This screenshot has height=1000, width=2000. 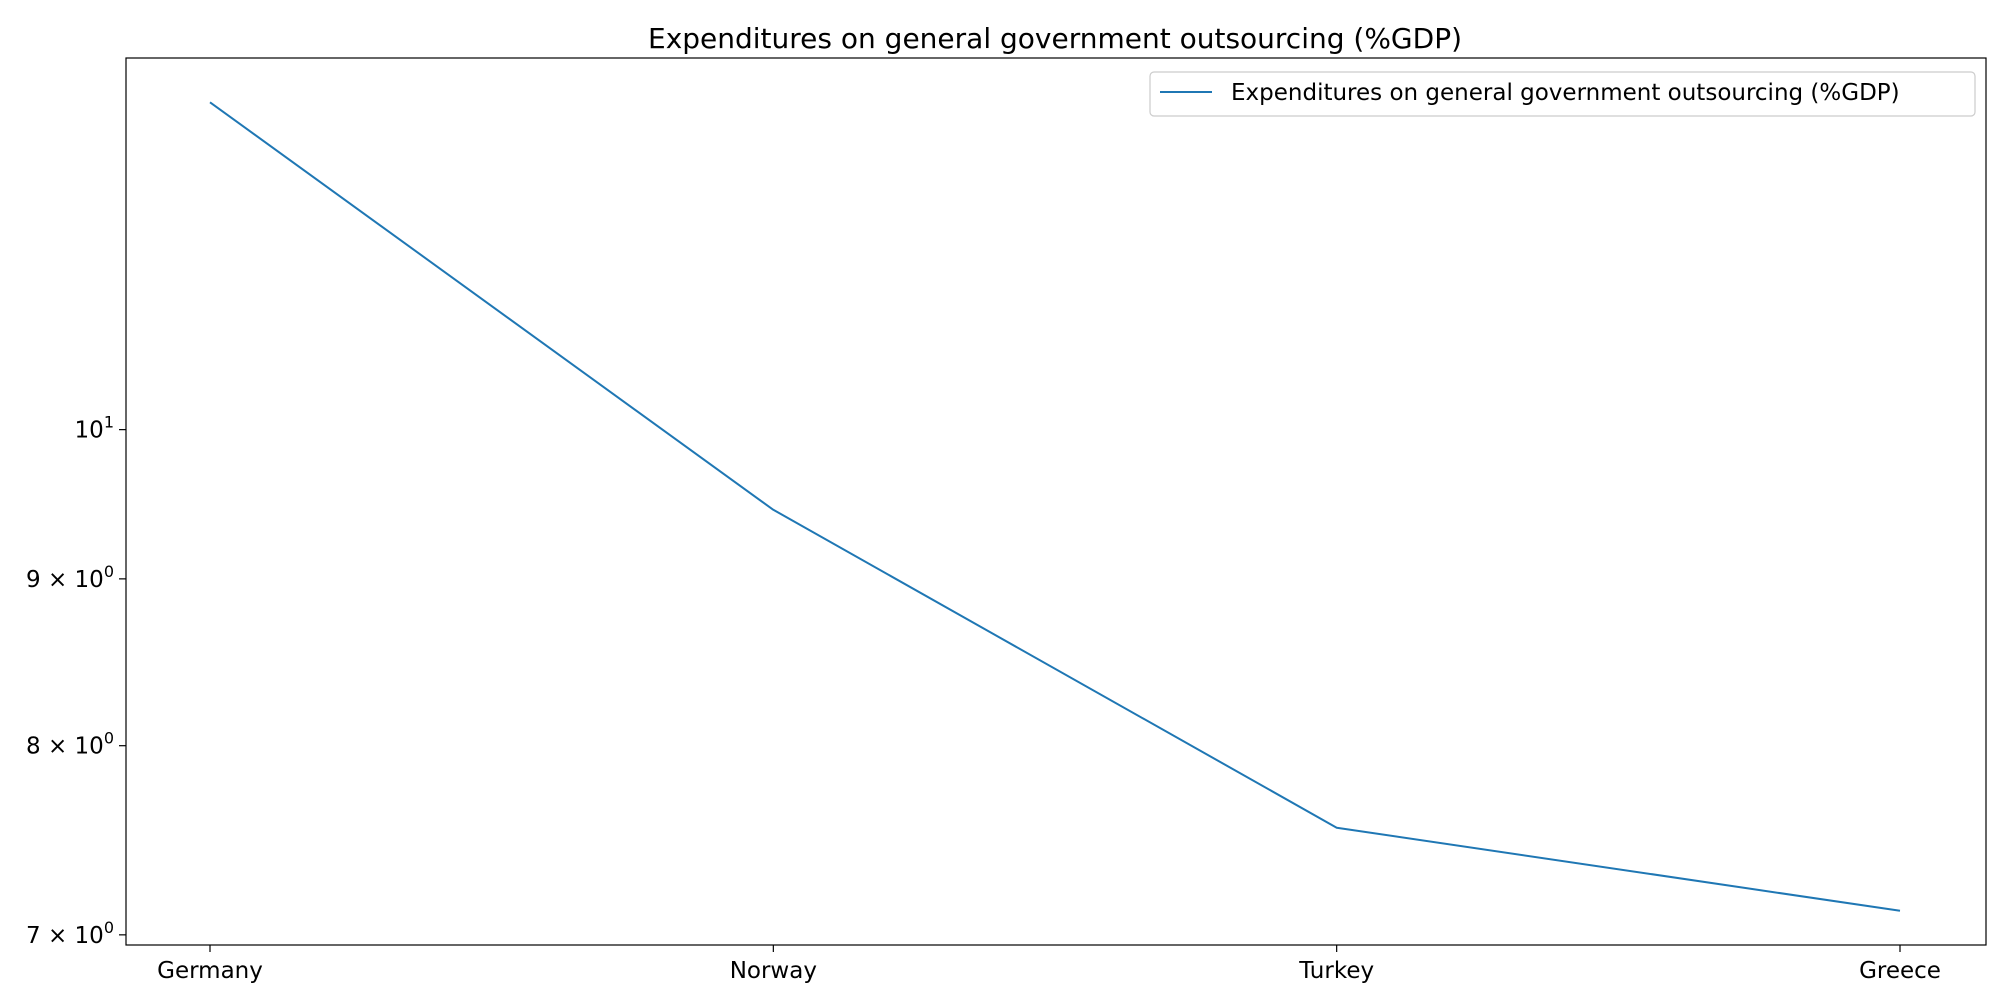 What do you see at coordinates (1049, 964) in the screenshot?
I see `x-axis: Germany Norway Turkey Greece` at bounding box center [1049, 964].